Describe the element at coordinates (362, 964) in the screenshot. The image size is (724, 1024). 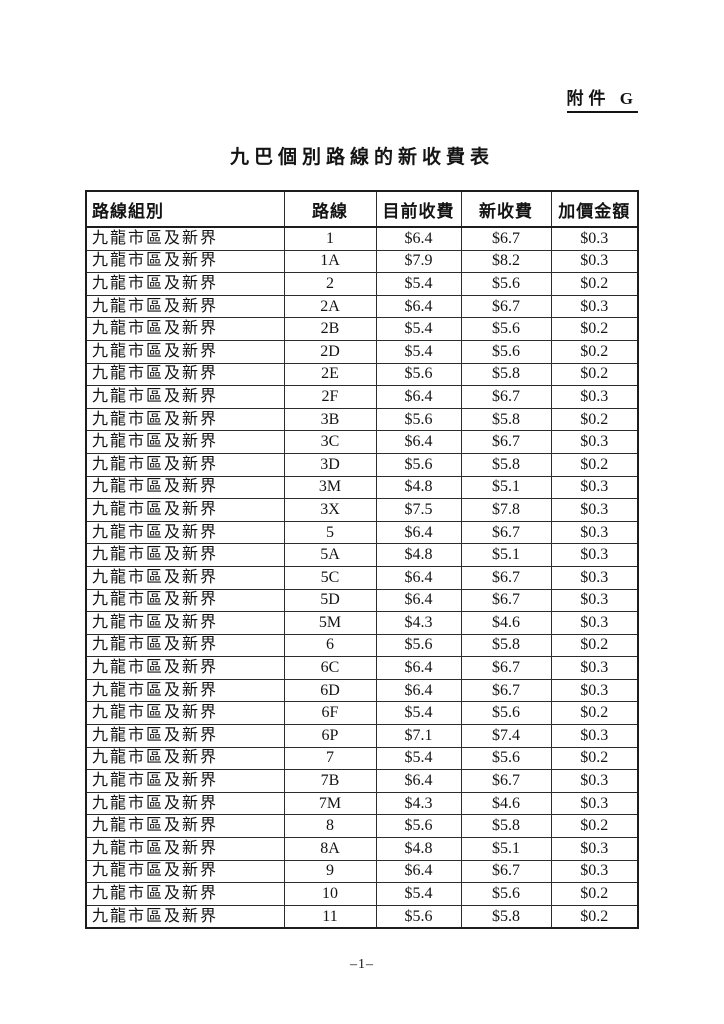
I see `page-number: –1–` at that location.